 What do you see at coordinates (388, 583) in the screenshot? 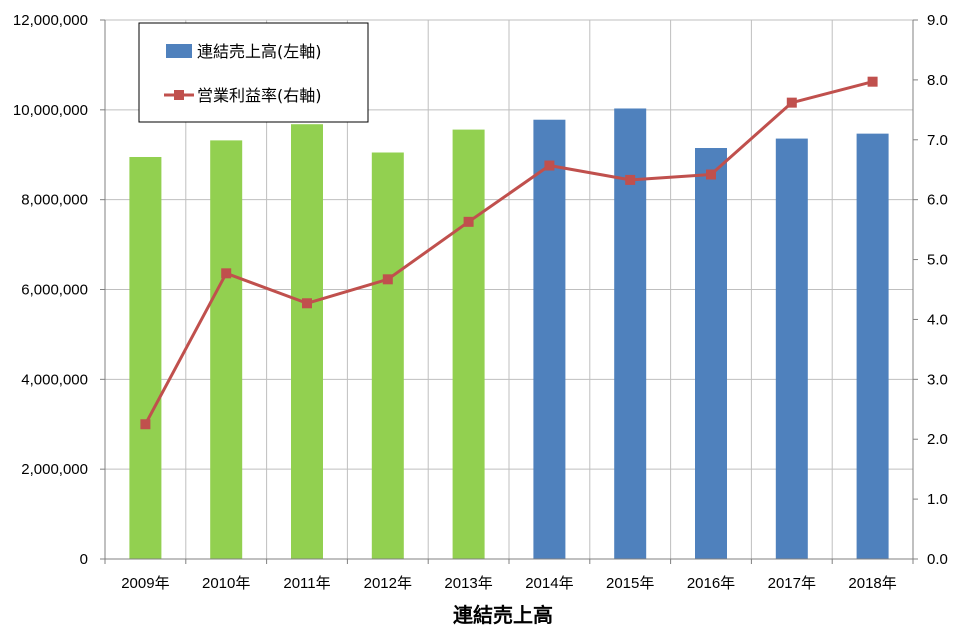
I see `category-label: 2012年` at bounding box center [388, 583].